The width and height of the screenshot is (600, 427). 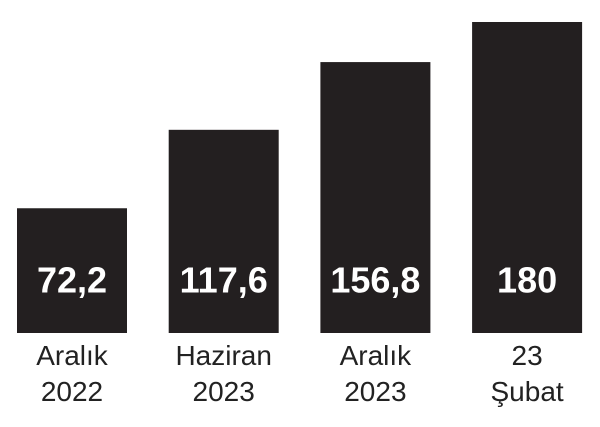 I want to click on x-tick-label: 23 Şubat, so click(x=527, y=373).